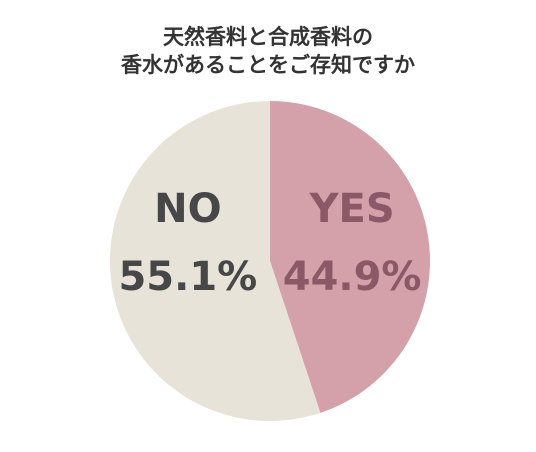 The width and height of the screenshot is (536, 452). What do you see at coordinates (352, 209) in the screenshot?
I see `slice-label: YES` at bounding box center [352, 209].